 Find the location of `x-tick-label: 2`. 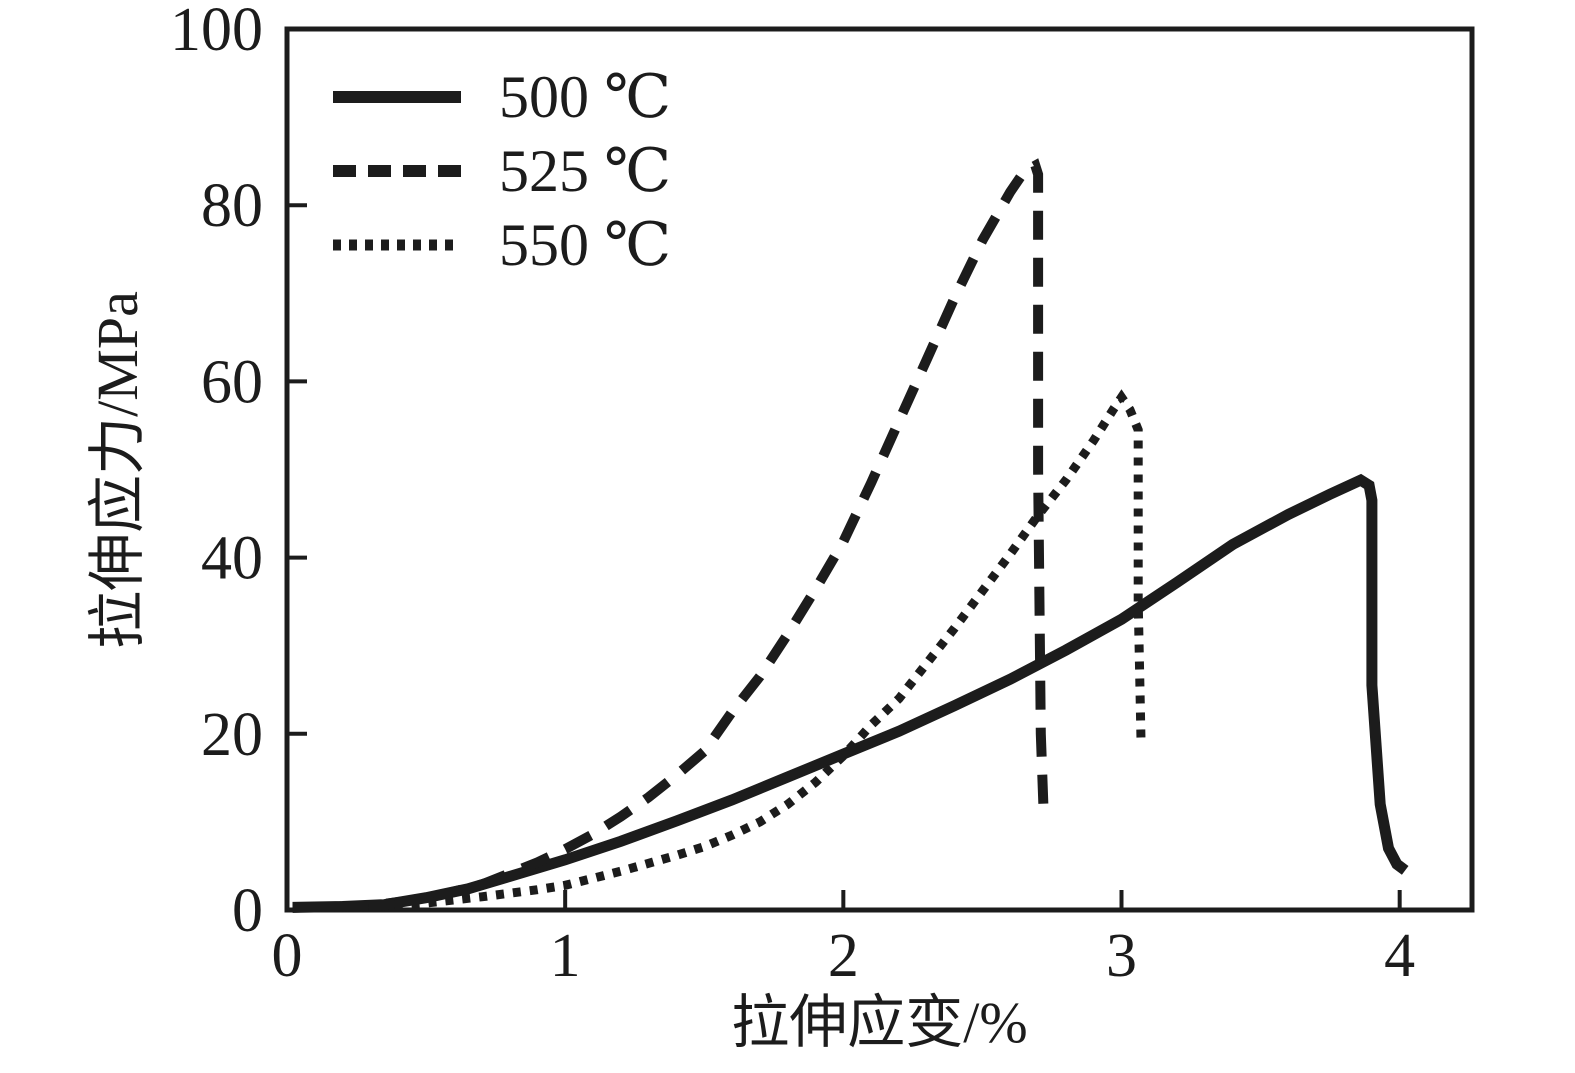

x-tick-label: 2 is located at coordinates (843, 956).